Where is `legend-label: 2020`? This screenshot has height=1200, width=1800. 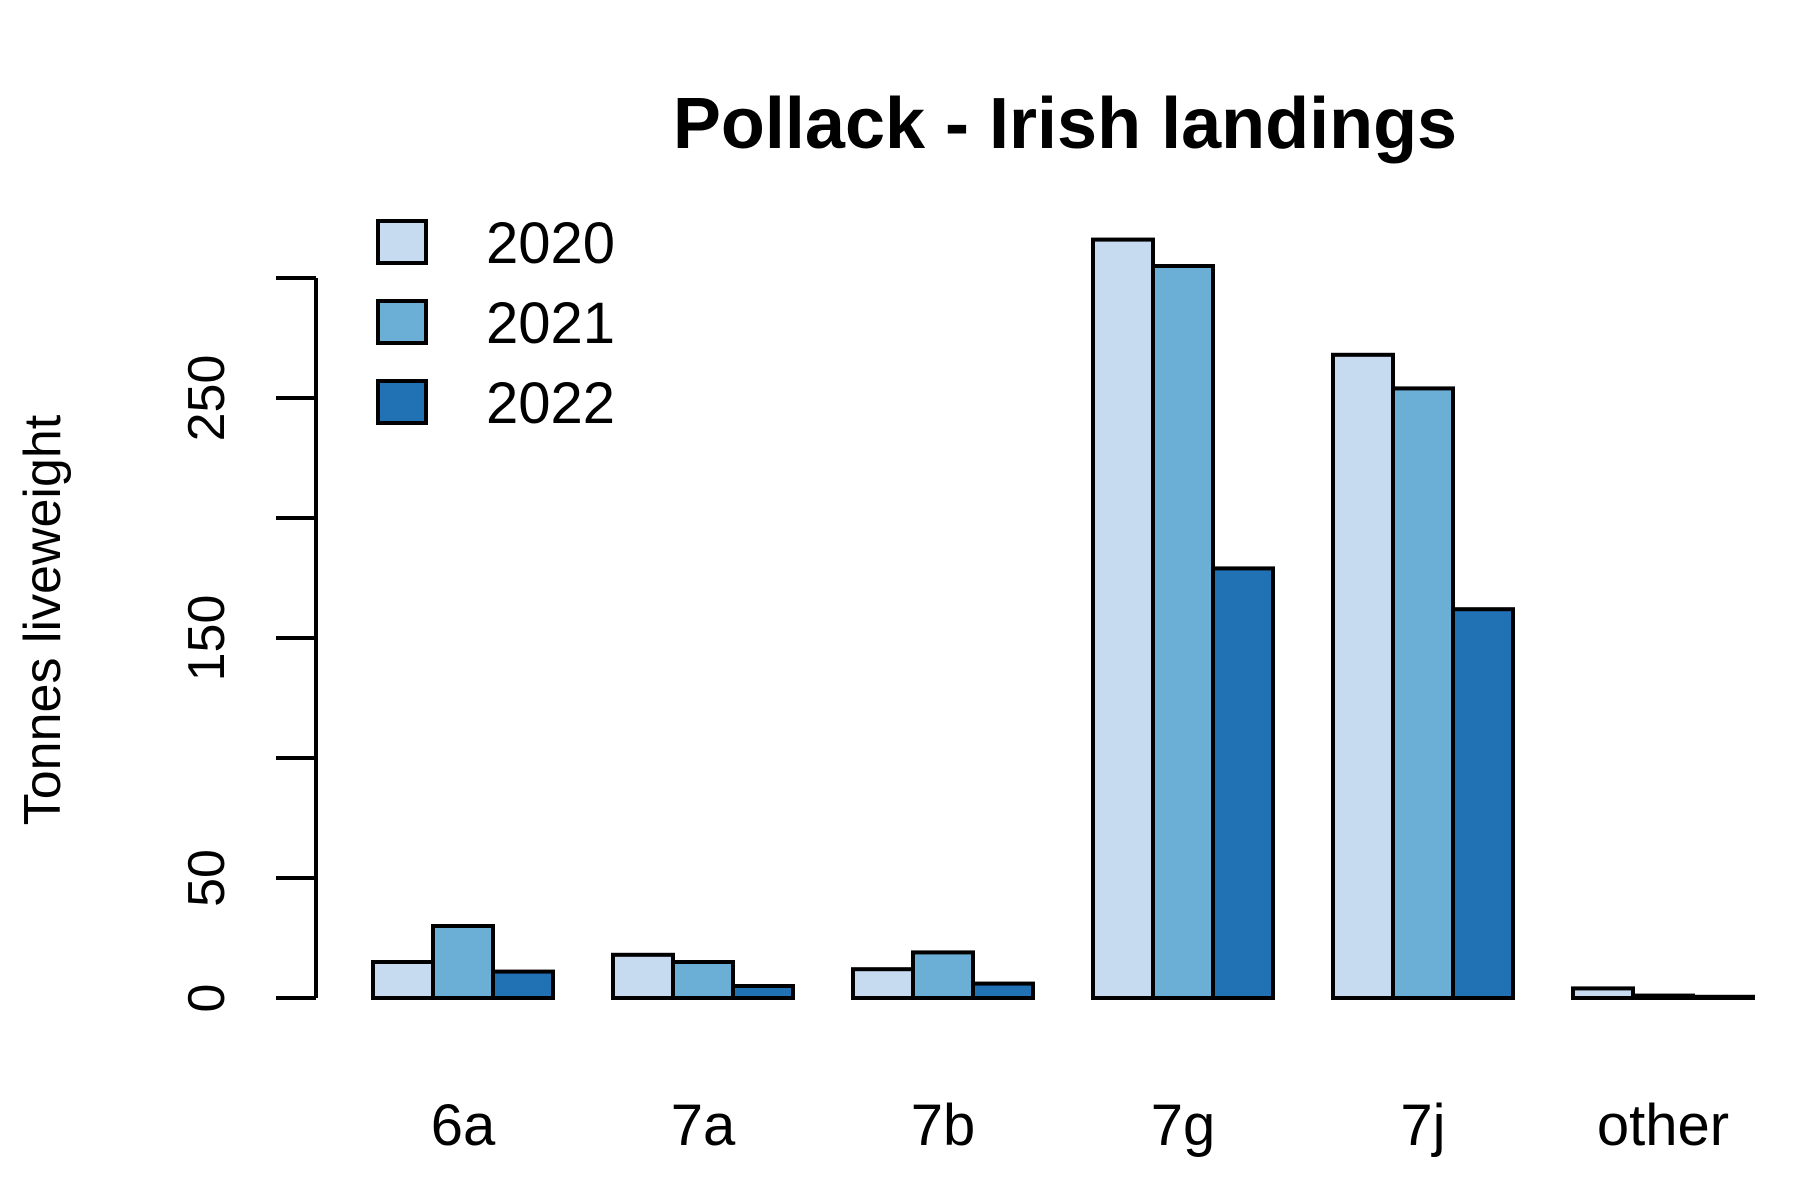
legend-label: 2020 is located at coordinates (550, 243).